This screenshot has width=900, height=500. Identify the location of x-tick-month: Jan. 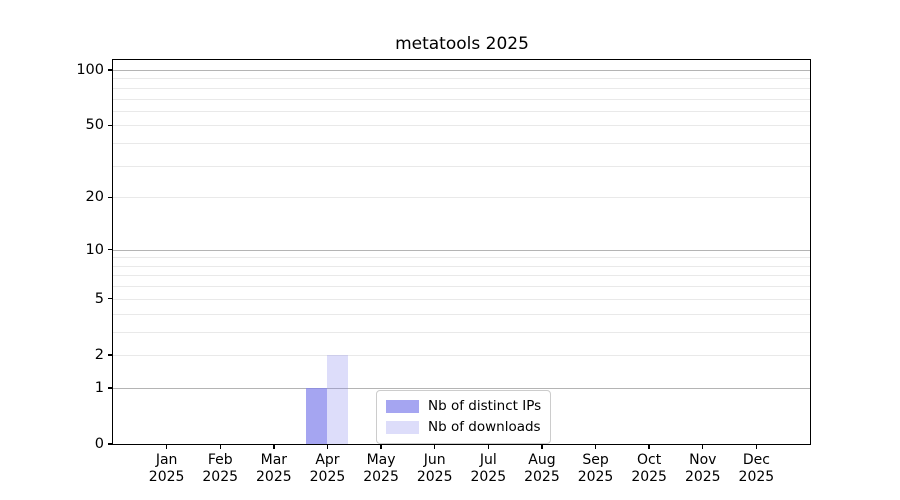
(166, 460).